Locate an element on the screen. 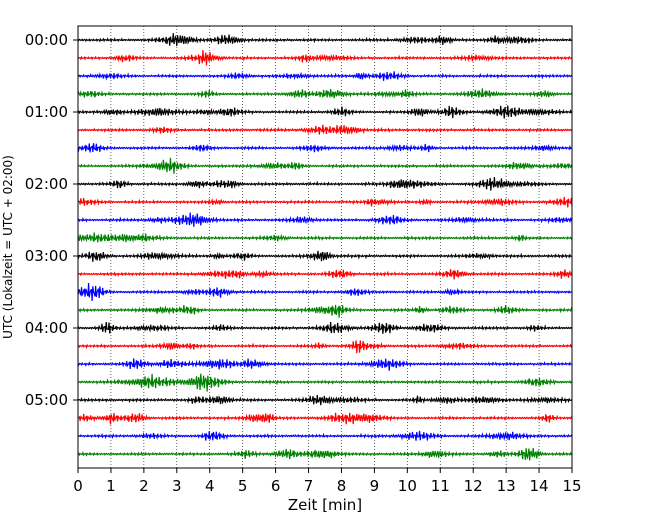 The image size is (650, 520). x-tick-label: 6 is located at coordinates (276, 486).